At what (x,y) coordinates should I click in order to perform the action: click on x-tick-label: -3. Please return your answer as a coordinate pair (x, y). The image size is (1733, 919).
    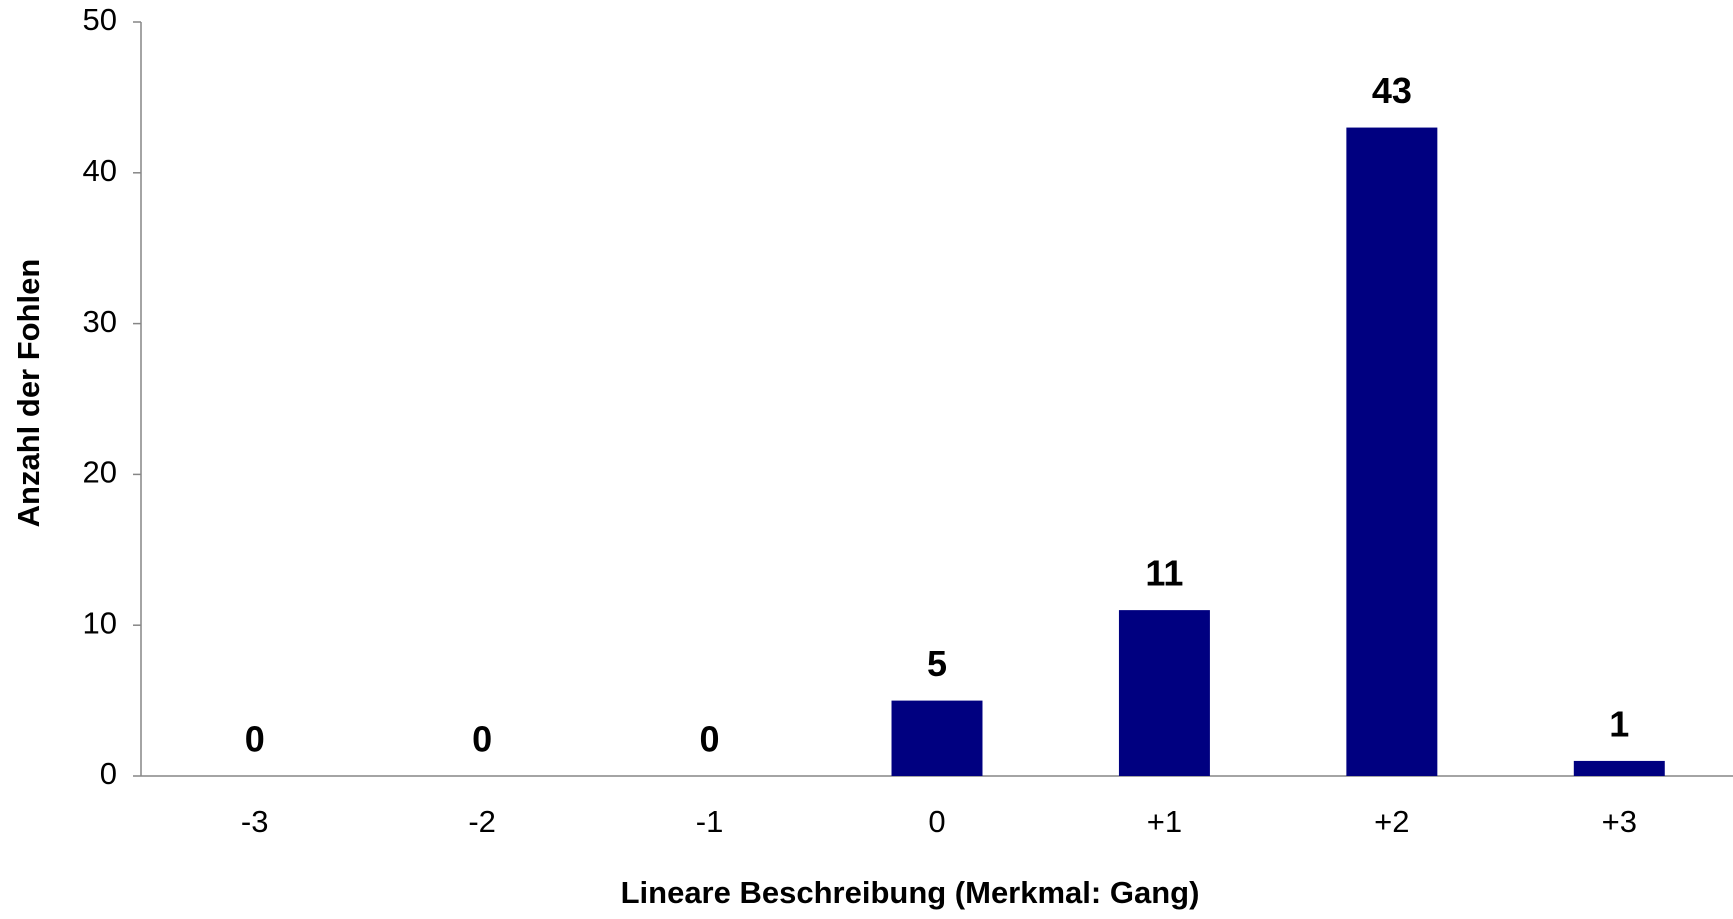
    Looking at the image, I should click on (255, 821).